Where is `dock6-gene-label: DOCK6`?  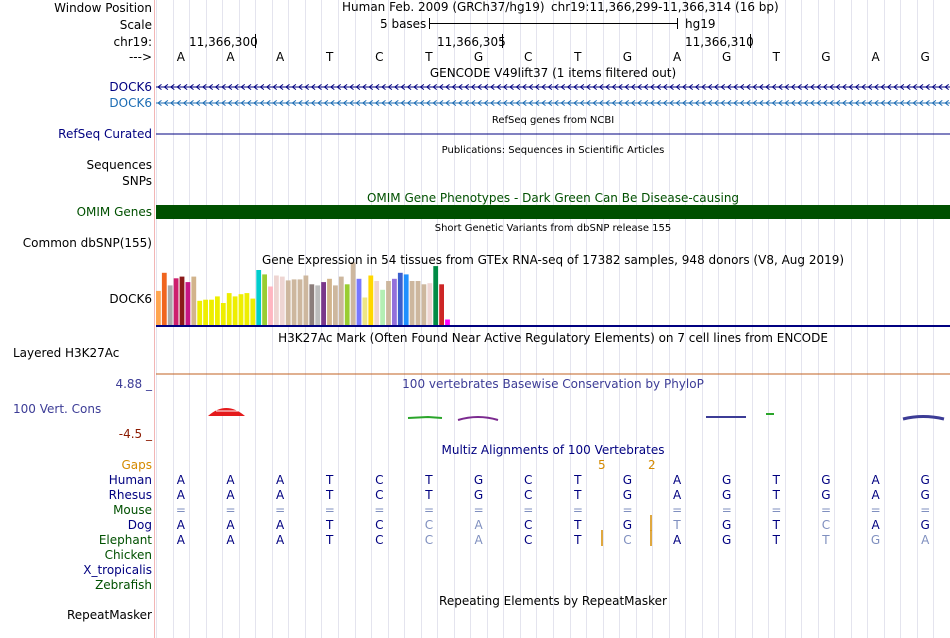
dock6-gene-label: DOCK6 is located at coordinates (130, 87).